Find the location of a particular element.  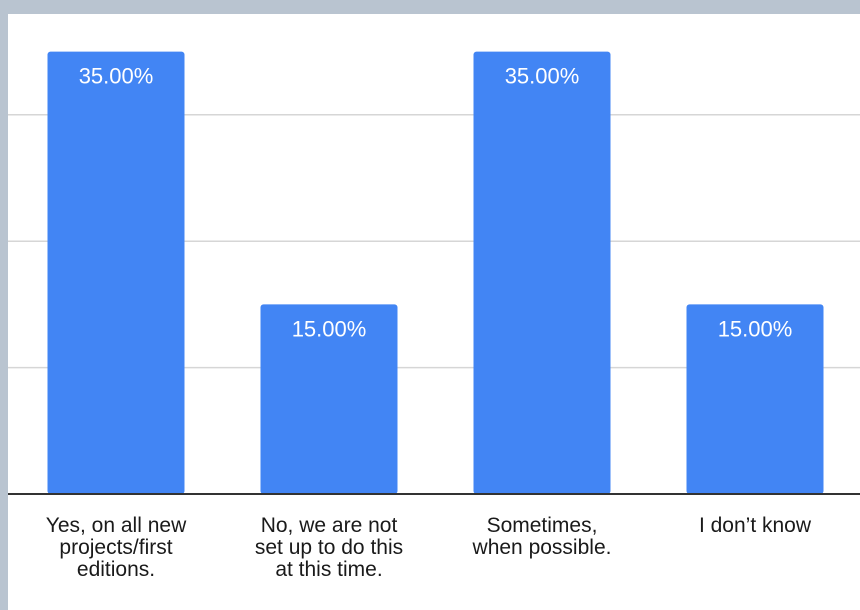

category-label: Sometimes, when possible. is located at coordinates (542, 536).